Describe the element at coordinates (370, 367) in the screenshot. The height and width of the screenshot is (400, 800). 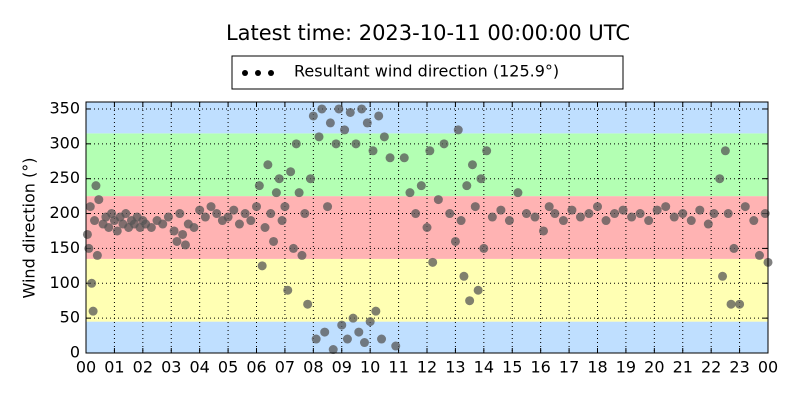
I see `x-tick-label: 10` at that location.